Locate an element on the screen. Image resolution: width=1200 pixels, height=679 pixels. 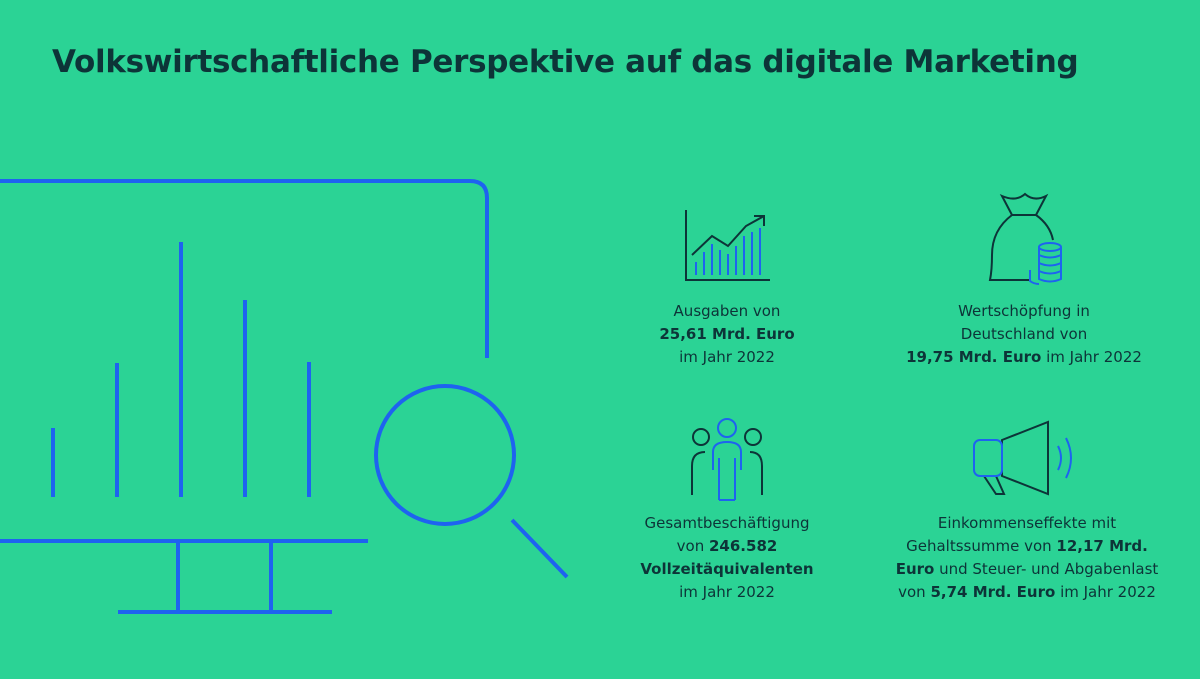
stat-line: 25,61 Mrd. Euro is located at coordinates (727, 334).